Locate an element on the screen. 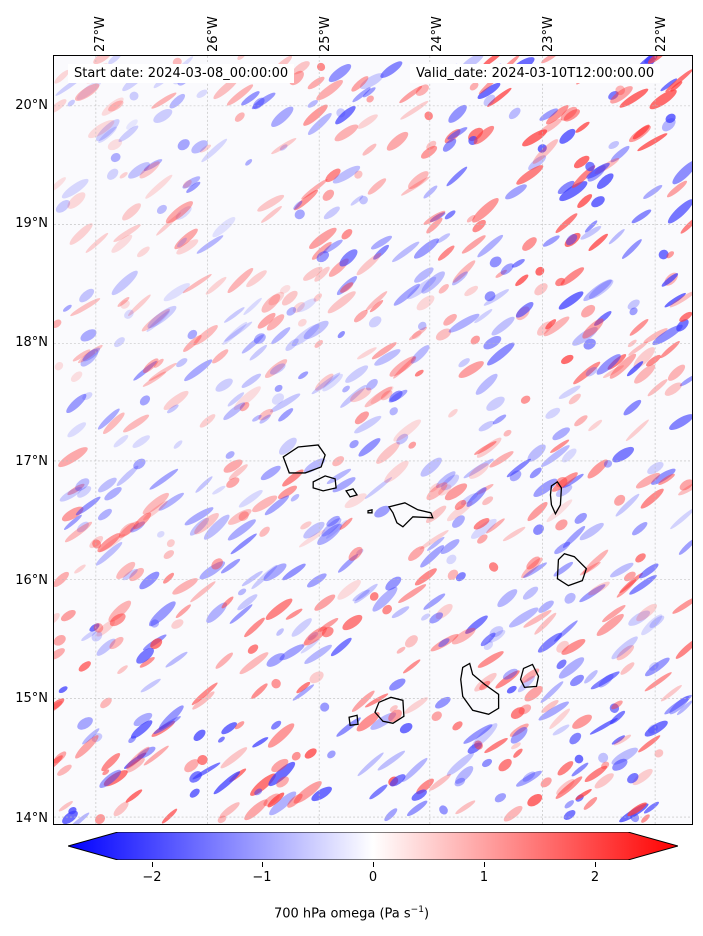  lat-label: 14°N is located at coordinates (31, 818).